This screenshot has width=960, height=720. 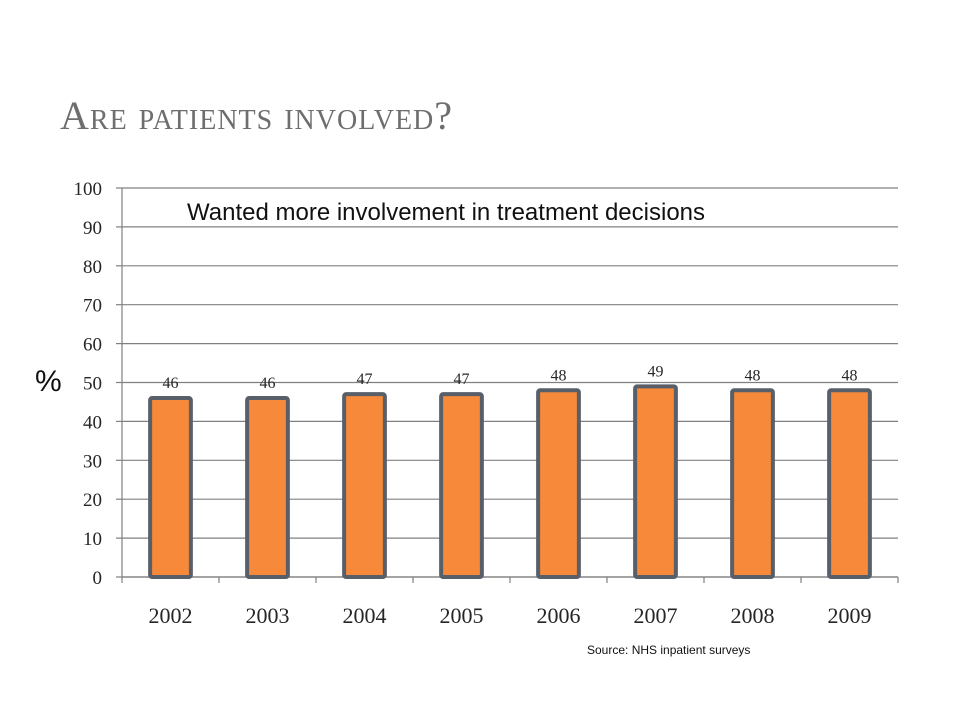 I want to click on y-tick-label: 40, so click(x=92, y=422).